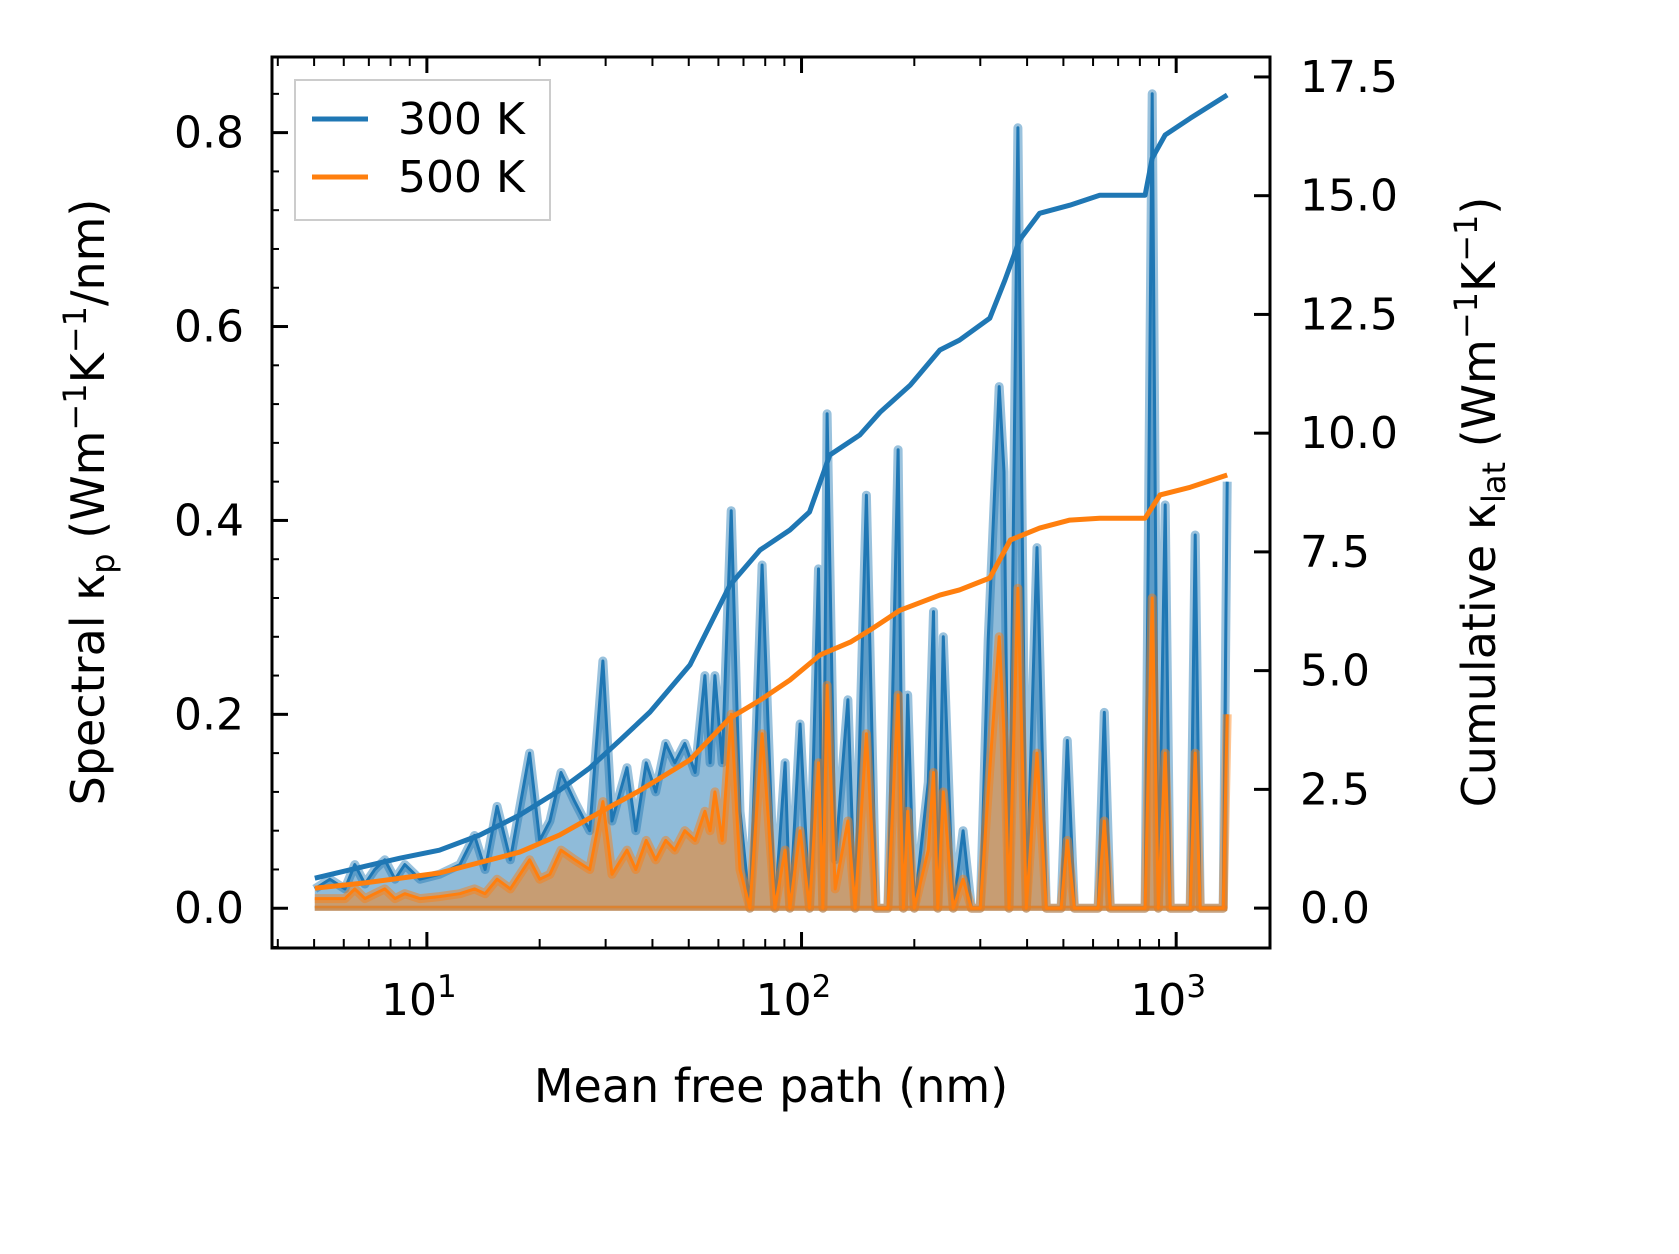 The height and width of the screenshot is (1254, 1679). Describe the element at coordinates (794, 997) in the screenshot. I see `x-tick-label: 10²` at that location.